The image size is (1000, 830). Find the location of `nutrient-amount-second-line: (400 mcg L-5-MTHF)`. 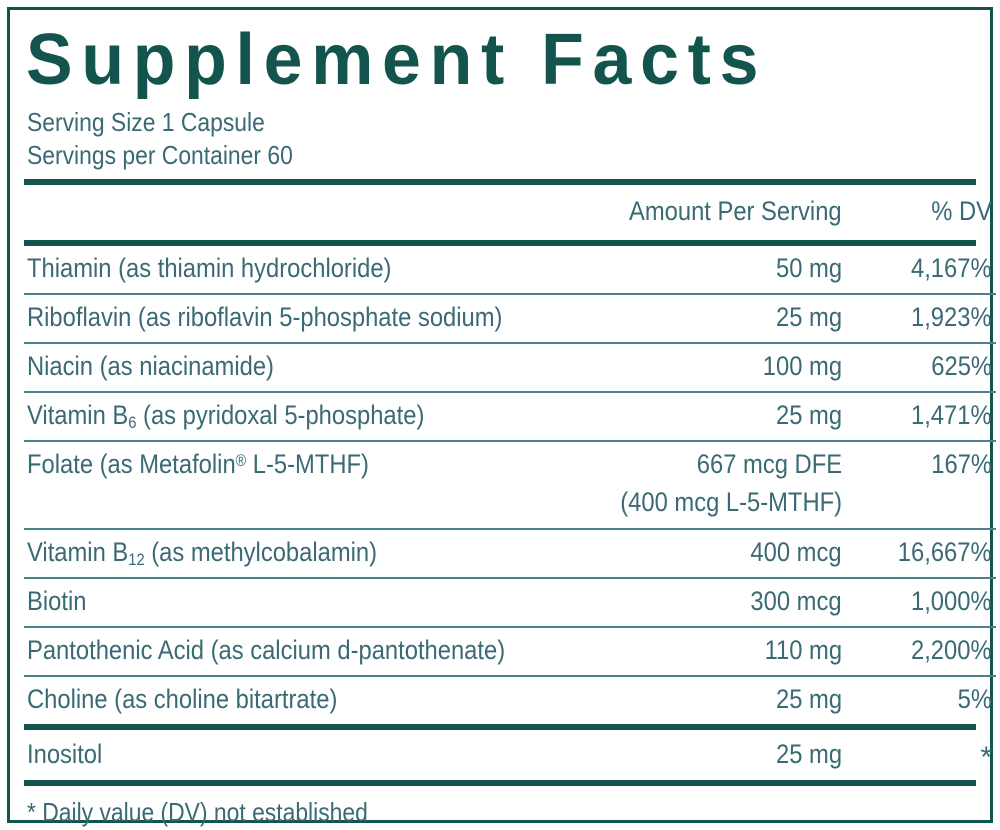

nutrient-amount-second-line: (400 mcg L-5-MTHF) is located at coordinates (731, 502).